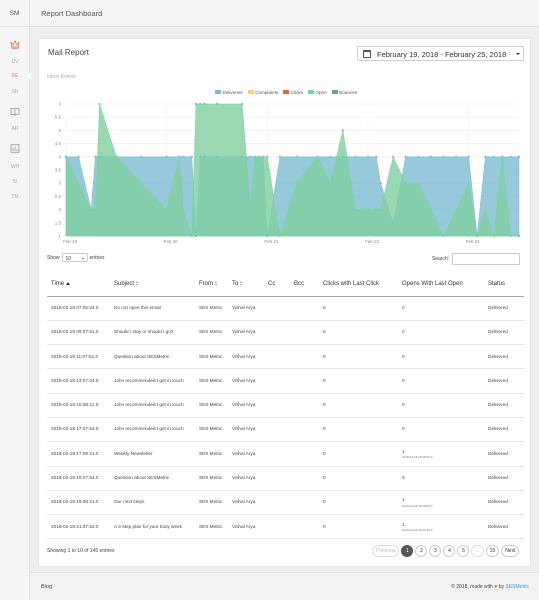  What do you see at coordinates (358, 285) in the screenshot?
I see `column-header-clicks: Clicks with Last Click` at bounding box center [358, 285].